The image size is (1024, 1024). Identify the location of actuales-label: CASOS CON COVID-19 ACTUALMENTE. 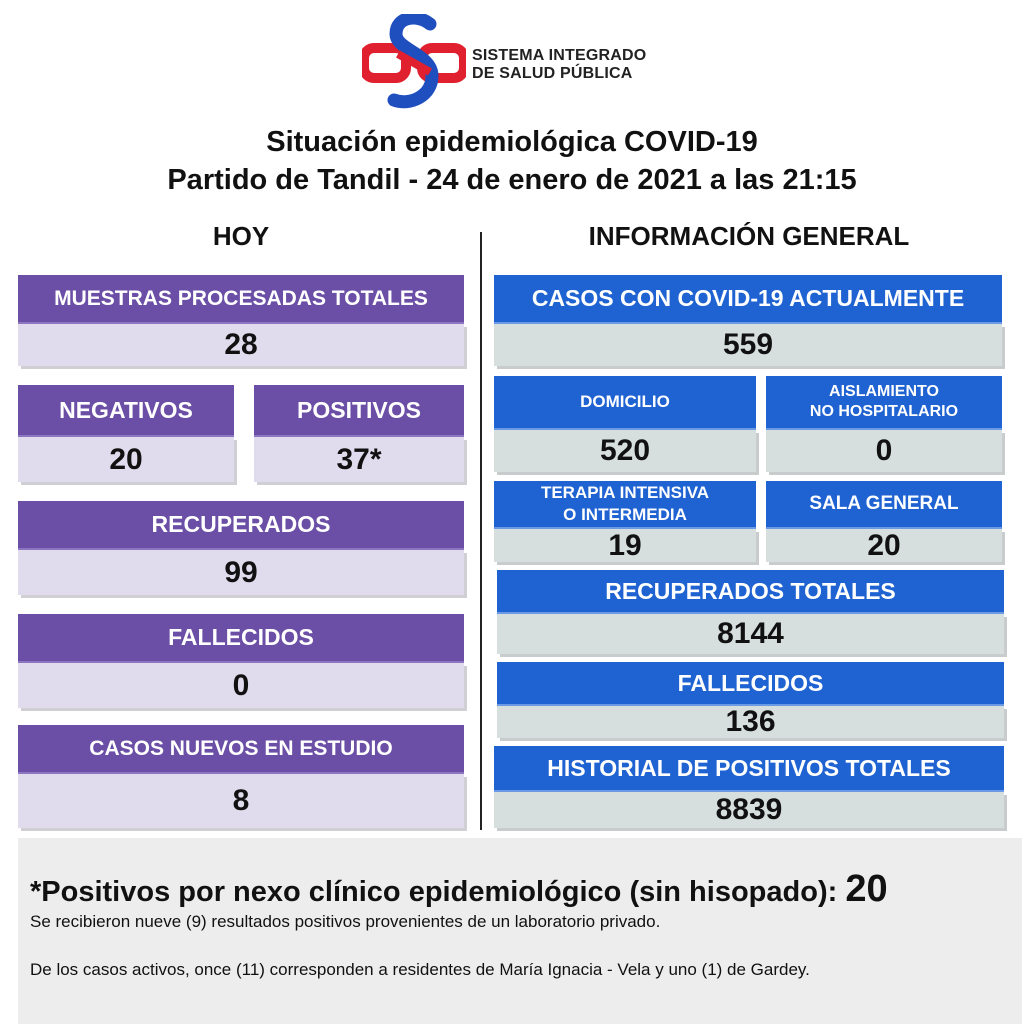
(748, 299).